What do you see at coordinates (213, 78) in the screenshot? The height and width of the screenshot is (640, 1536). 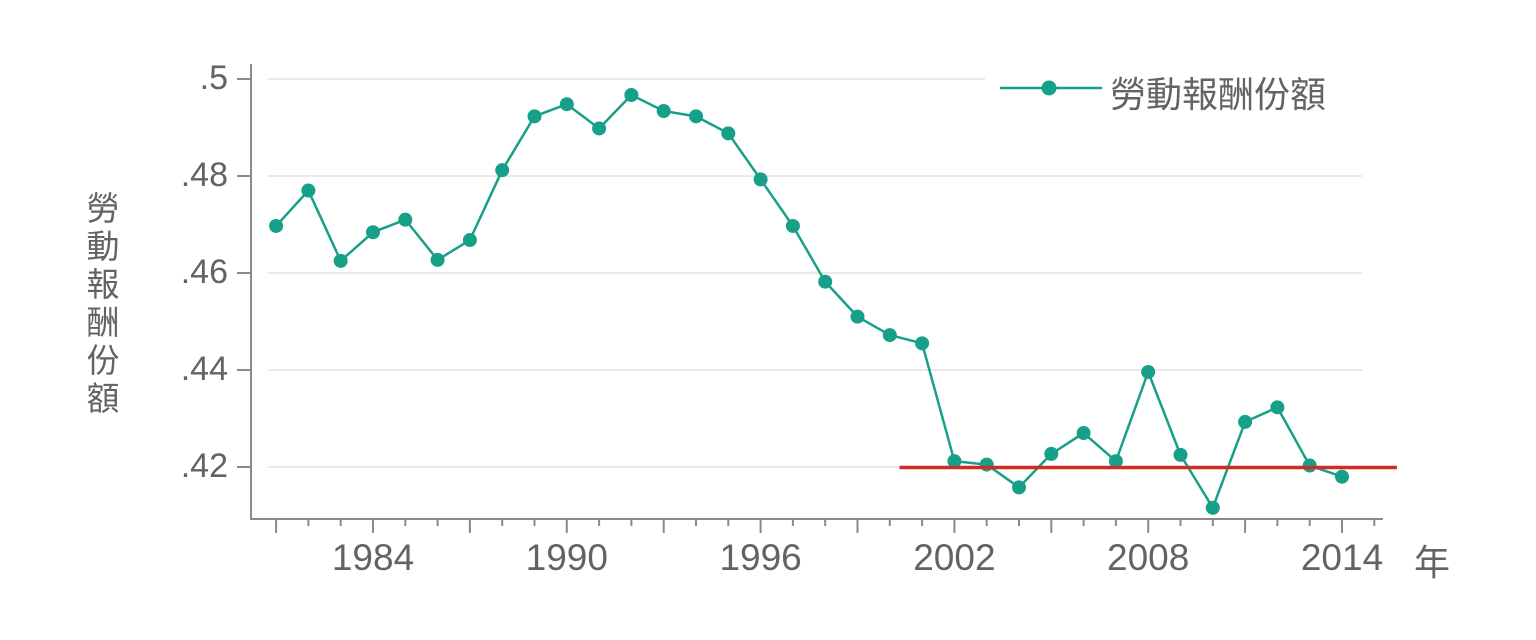 I see `y-tick-label: .5` at bounding box center [213, 78].